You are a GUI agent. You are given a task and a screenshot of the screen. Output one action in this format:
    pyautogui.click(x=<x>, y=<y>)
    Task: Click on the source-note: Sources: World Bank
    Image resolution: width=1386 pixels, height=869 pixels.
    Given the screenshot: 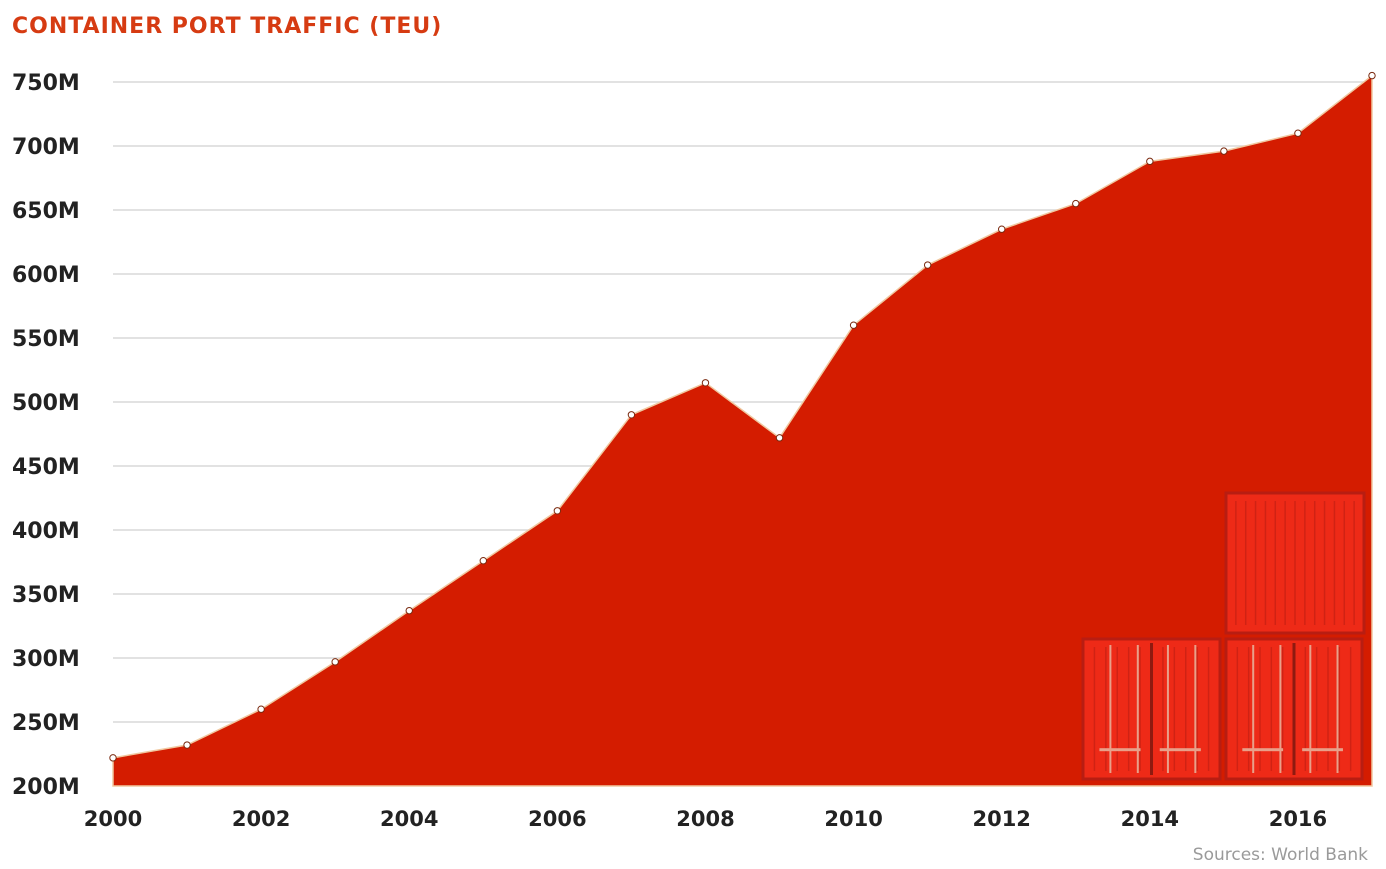 What is the action you would take?
    pyautogui.click(x=1280, y=855)
    